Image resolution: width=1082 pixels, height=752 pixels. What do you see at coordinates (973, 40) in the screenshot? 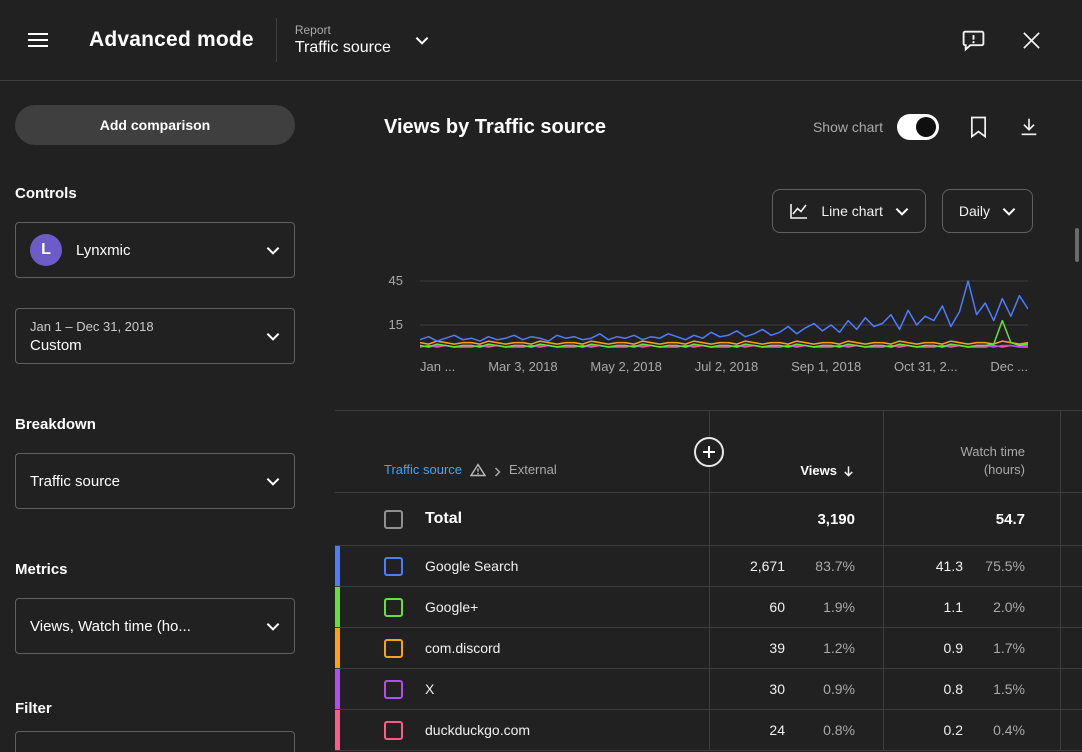
I see `feedback-button` at bounding box center [973, 40].